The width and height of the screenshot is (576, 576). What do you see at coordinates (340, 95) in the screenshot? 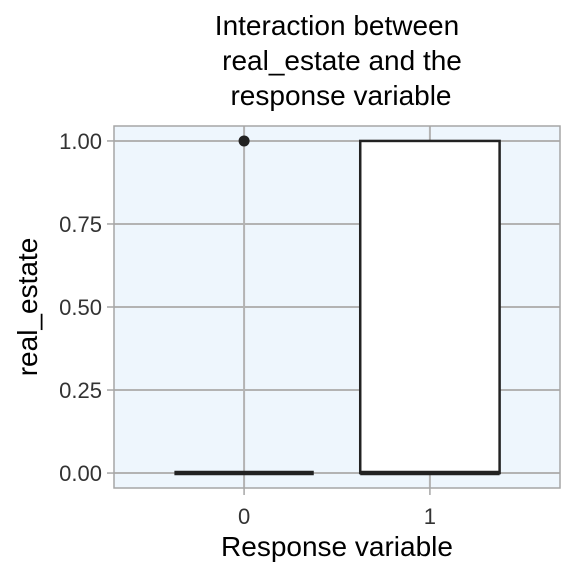
I see `chart-title-line-3: response variable` at bounding box center [340, 95].